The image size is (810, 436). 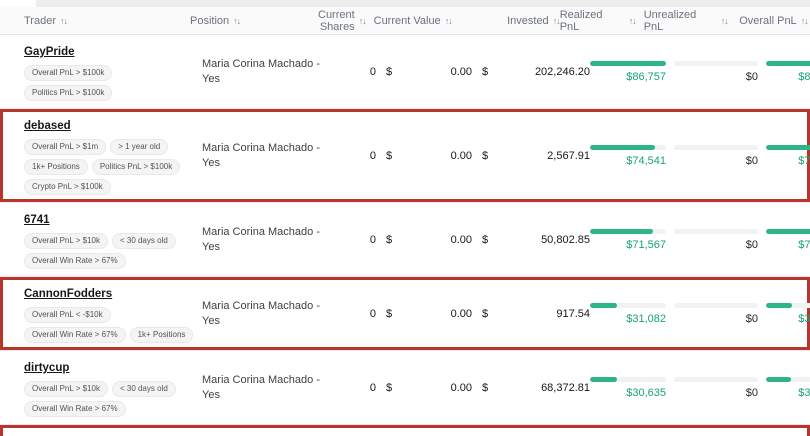 I want to click on column-header-position: Position ↑↓, so click(x=254, y=21).